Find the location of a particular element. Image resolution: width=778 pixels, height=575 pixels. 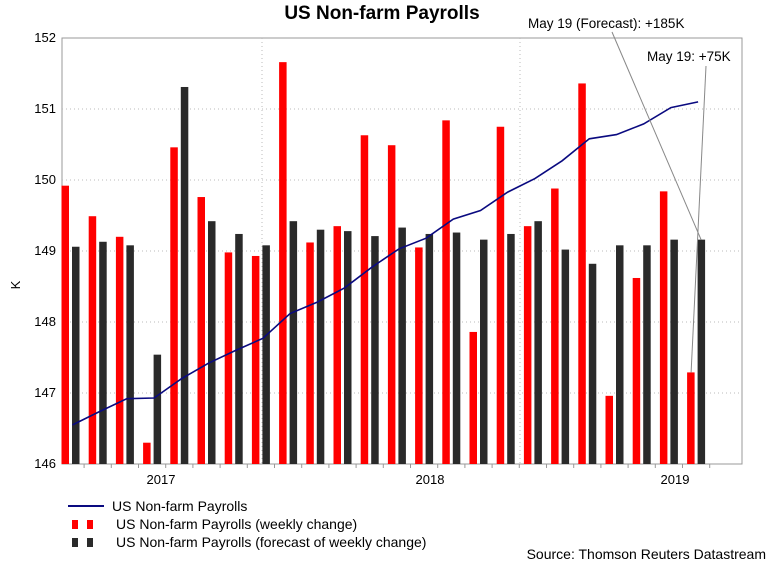

x-tick-label: 2017 is located at coordinates (161, 479).